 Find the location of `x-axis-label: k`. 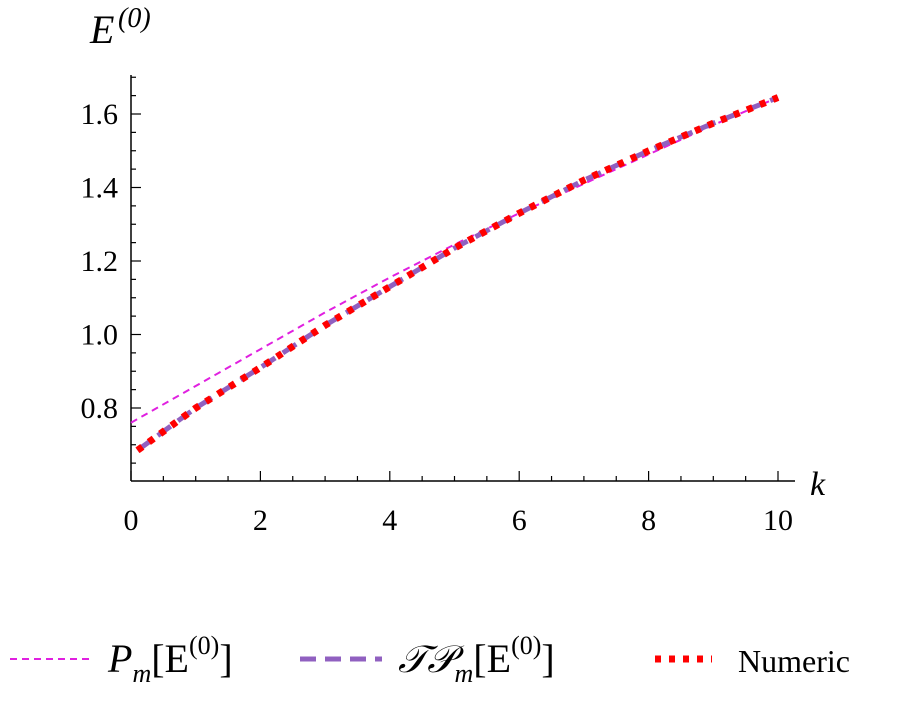

x-axis-label: k is located at coordinates (818, 484).